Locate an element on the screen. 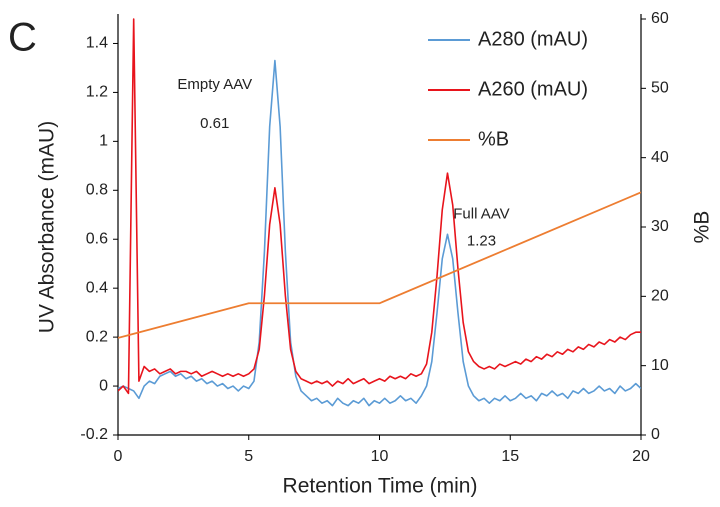  legend-label: A260 (mAU) is located at coordinates (533, 89).